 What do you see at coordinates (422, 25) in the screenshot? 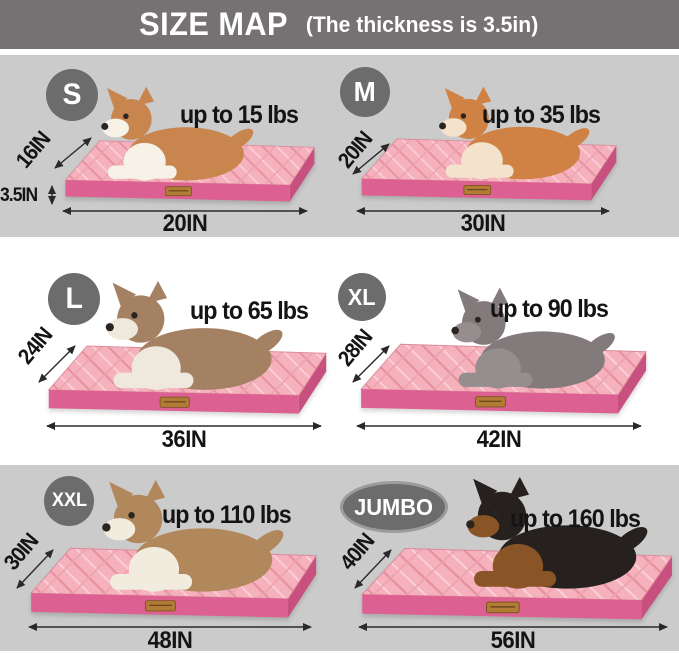
I see `thickness-note: (The thickness is 3.5in)` at bounding box center [422, 25].